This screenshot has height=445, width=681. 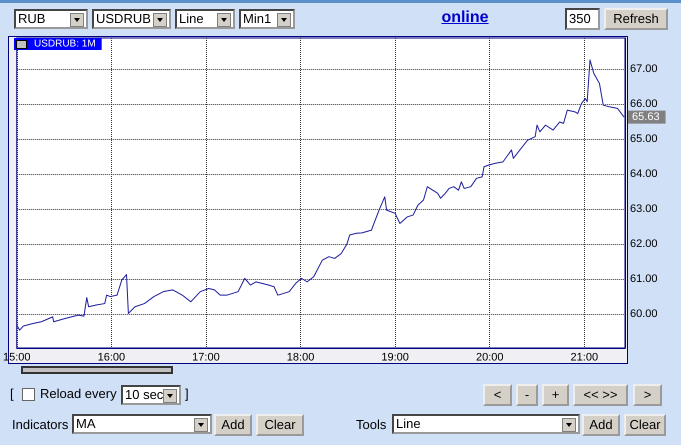 I want to click on chart-title: USDRUB: 1M, so click(x=65, y=44).